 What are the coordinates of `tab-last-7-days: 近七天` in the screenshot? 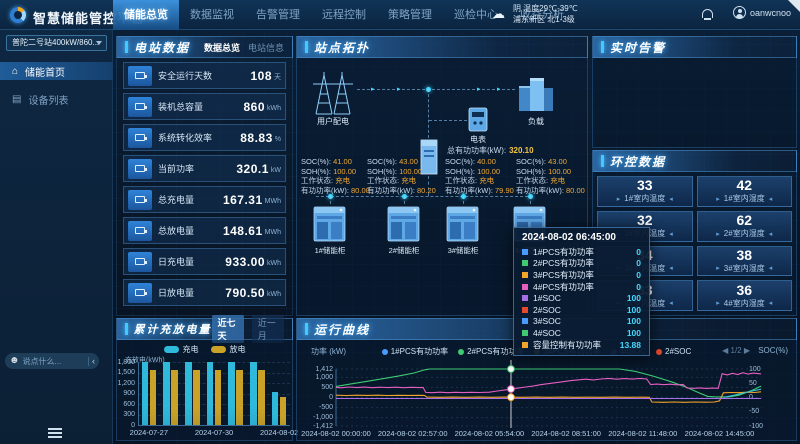 It's located at (227, 329).